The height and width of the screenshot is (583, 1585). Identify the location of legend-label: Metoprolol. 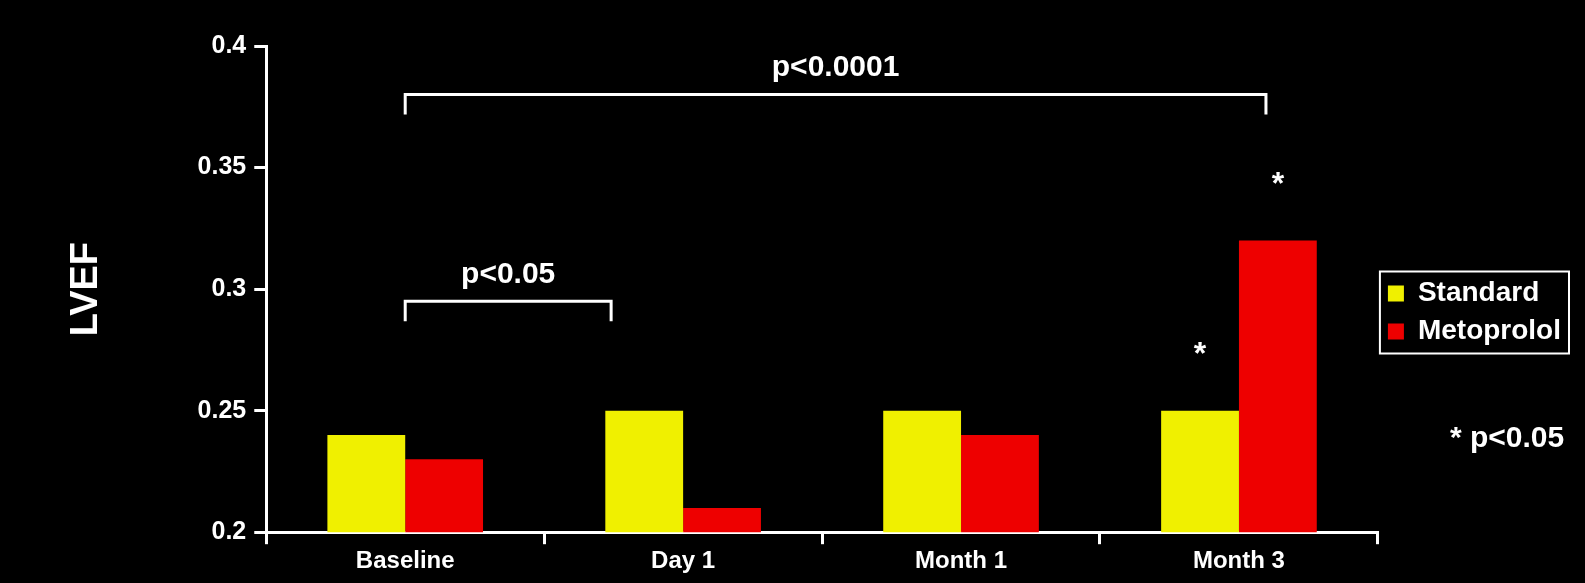
(1489, 330).